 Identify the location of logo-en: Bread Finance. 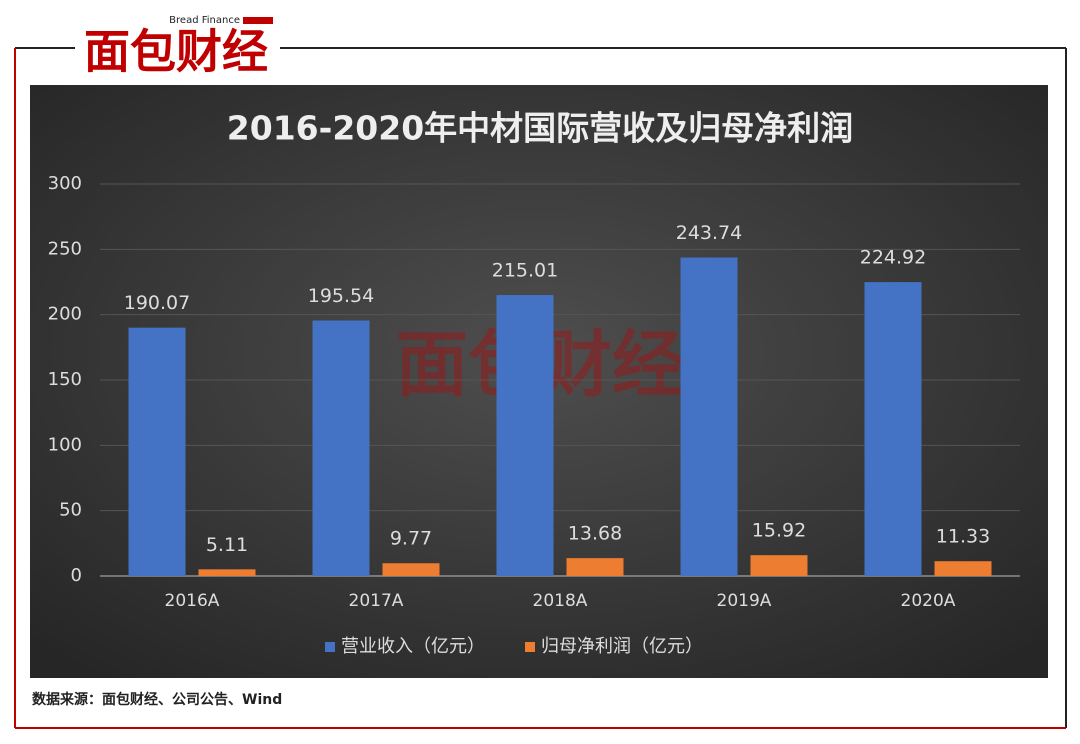
(204, 20).